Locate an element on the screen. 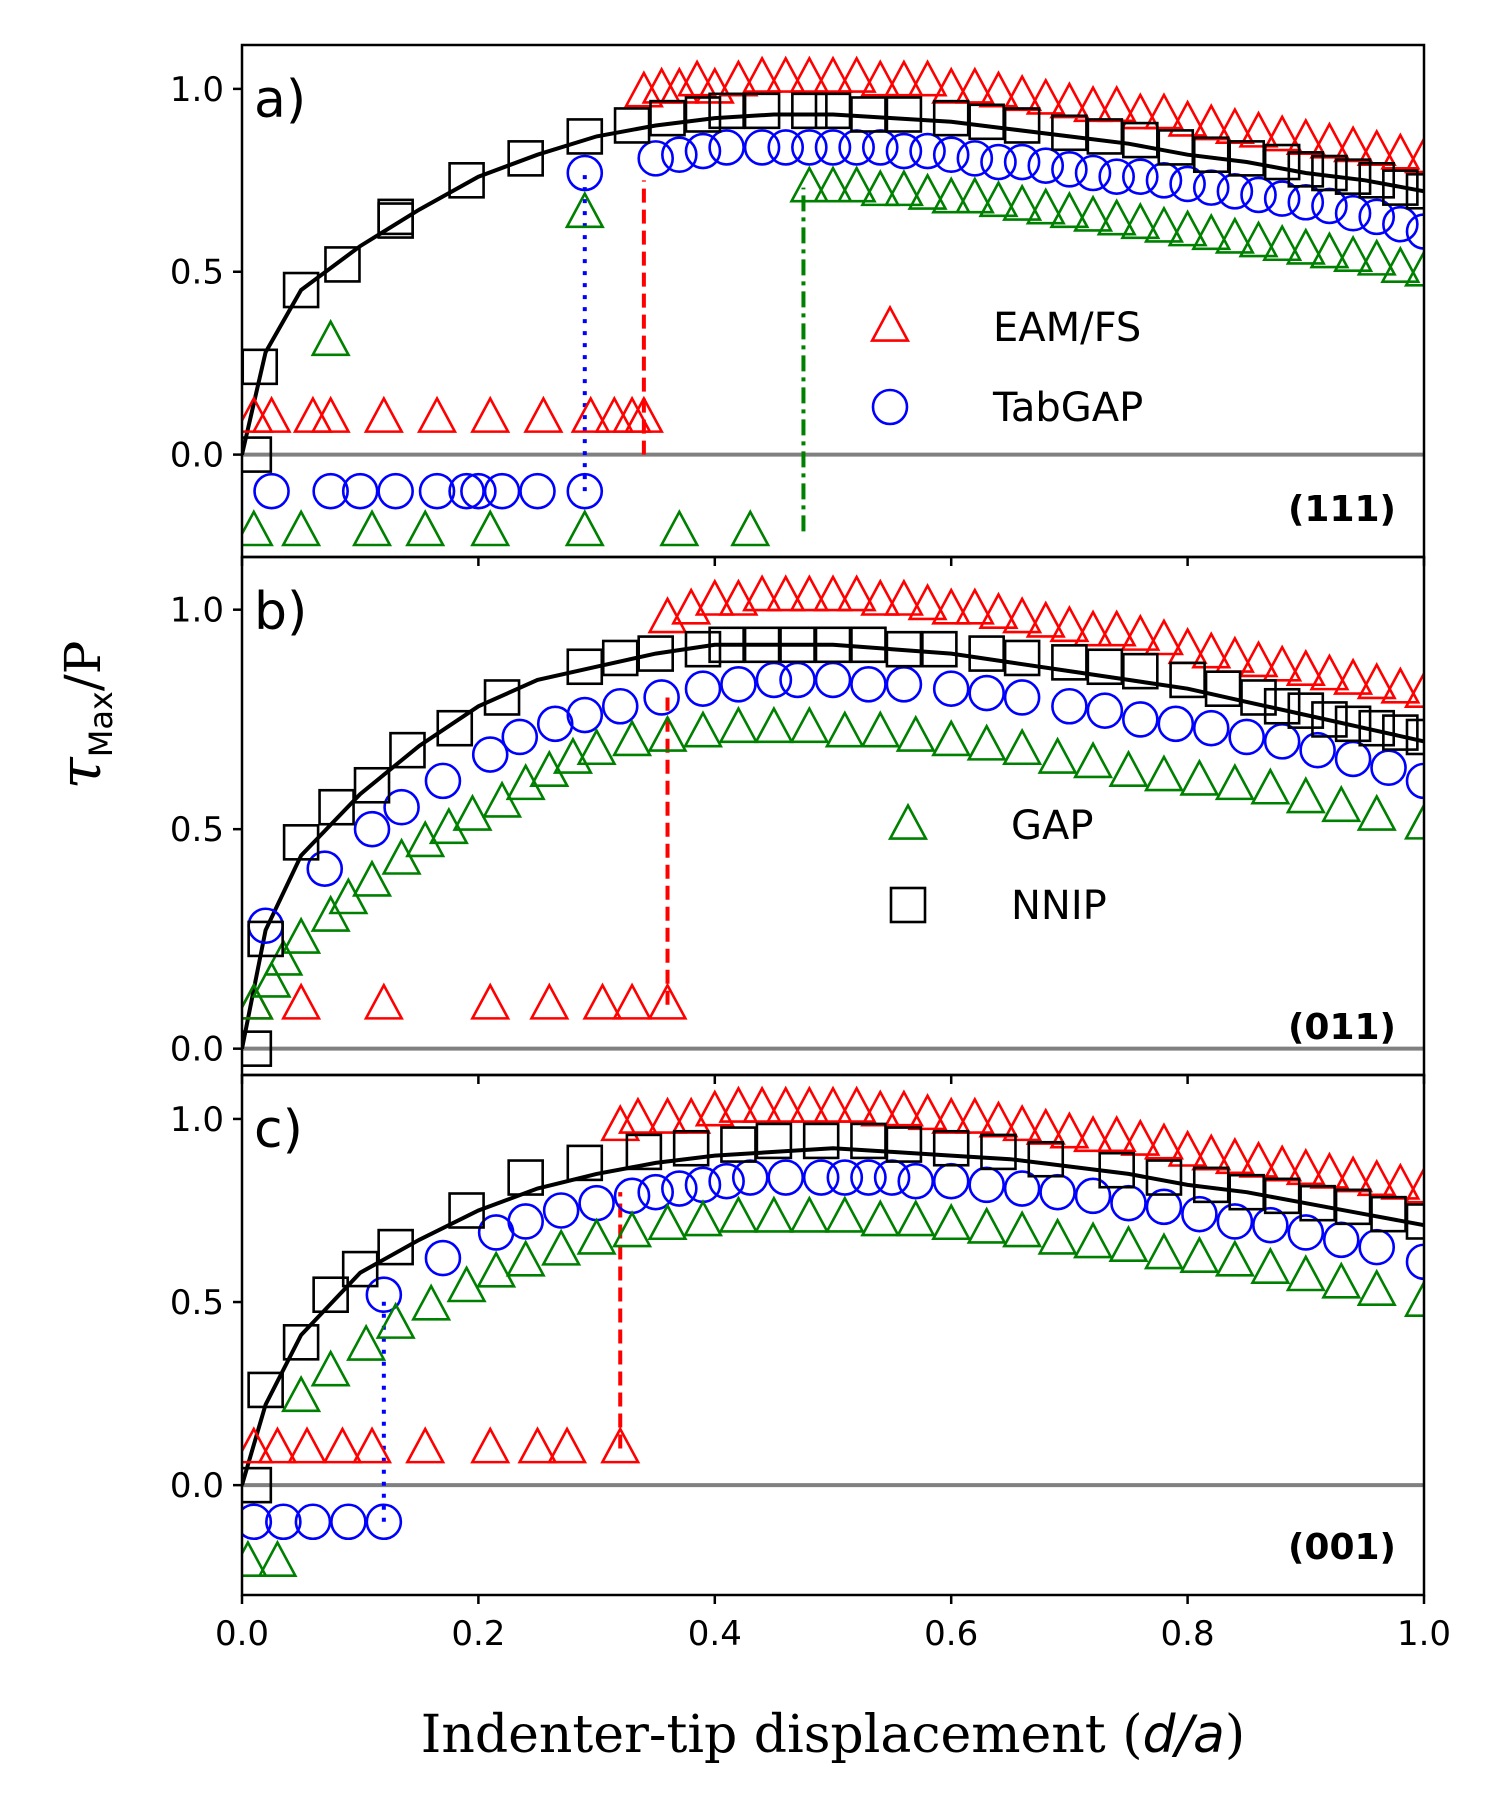  svg-text: τMax/P is located at coordinates (83, 715).